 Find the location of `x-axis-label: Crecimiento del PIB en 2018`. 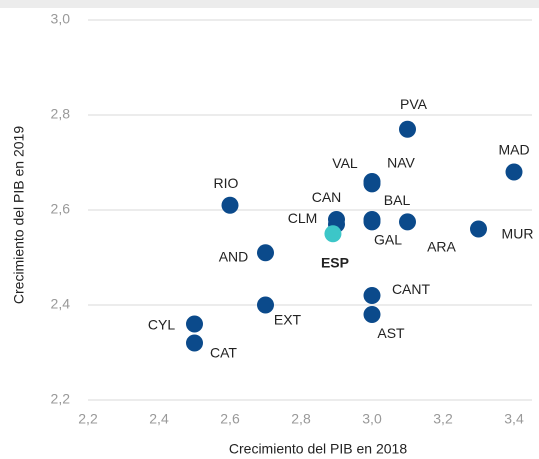

x-axis-label: Crecimiento del PIB en 2018 is located at coordinates (318, 449).